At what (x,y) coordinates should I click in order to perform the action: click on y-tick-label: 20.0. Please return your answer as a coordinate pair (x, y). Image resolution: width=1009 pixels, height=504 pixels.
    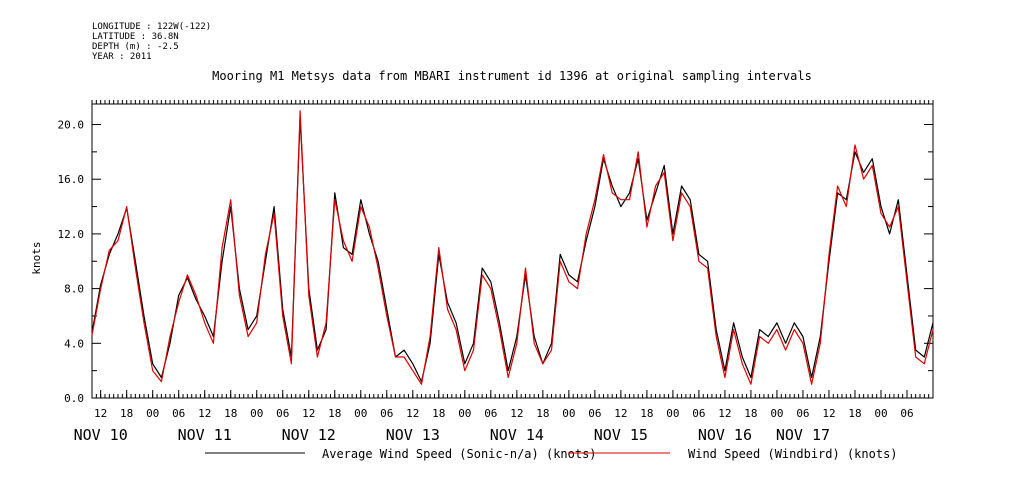
    Looking at the image, I should click on (71, 125).